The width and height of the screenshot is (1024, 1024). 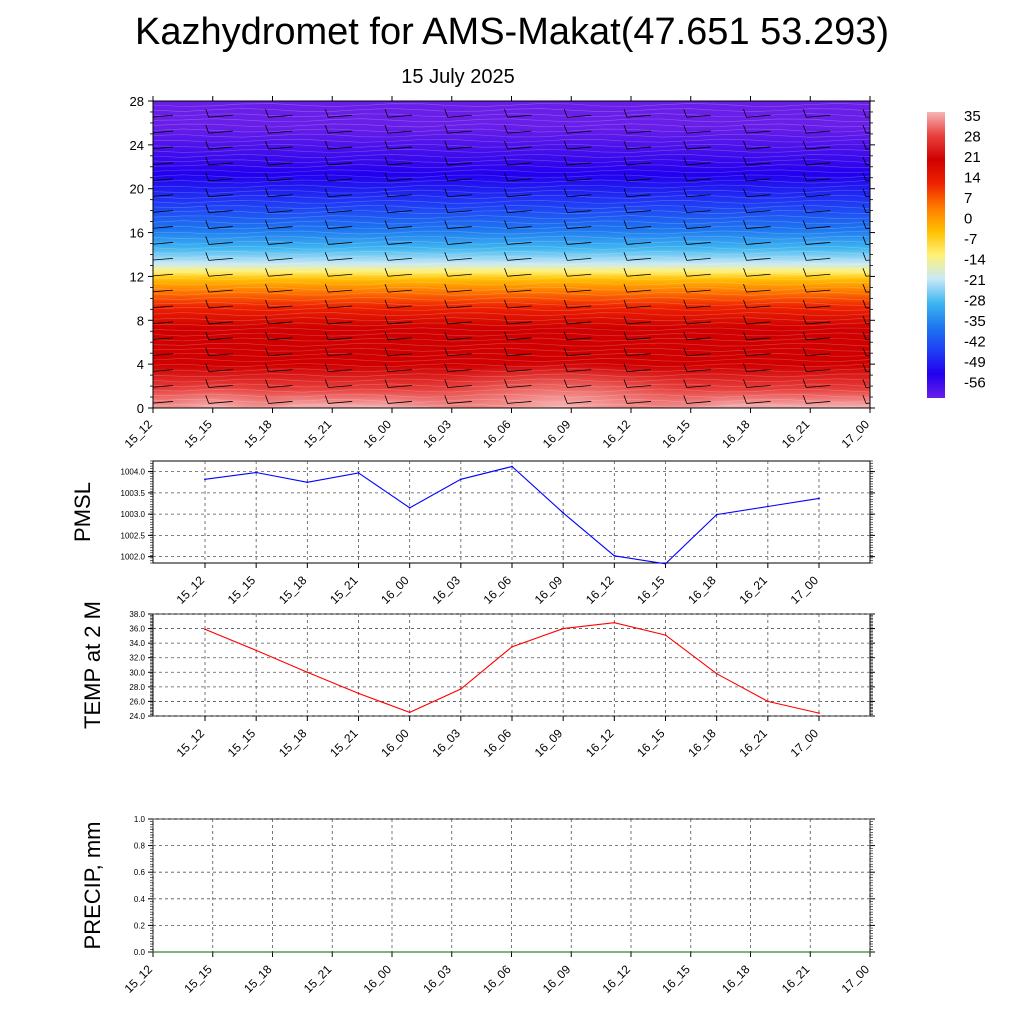 What do you see at coordinates (651, 590) in the screenshot?
I see `x-tick-label: 16_15` at bounding box center [651, 590].